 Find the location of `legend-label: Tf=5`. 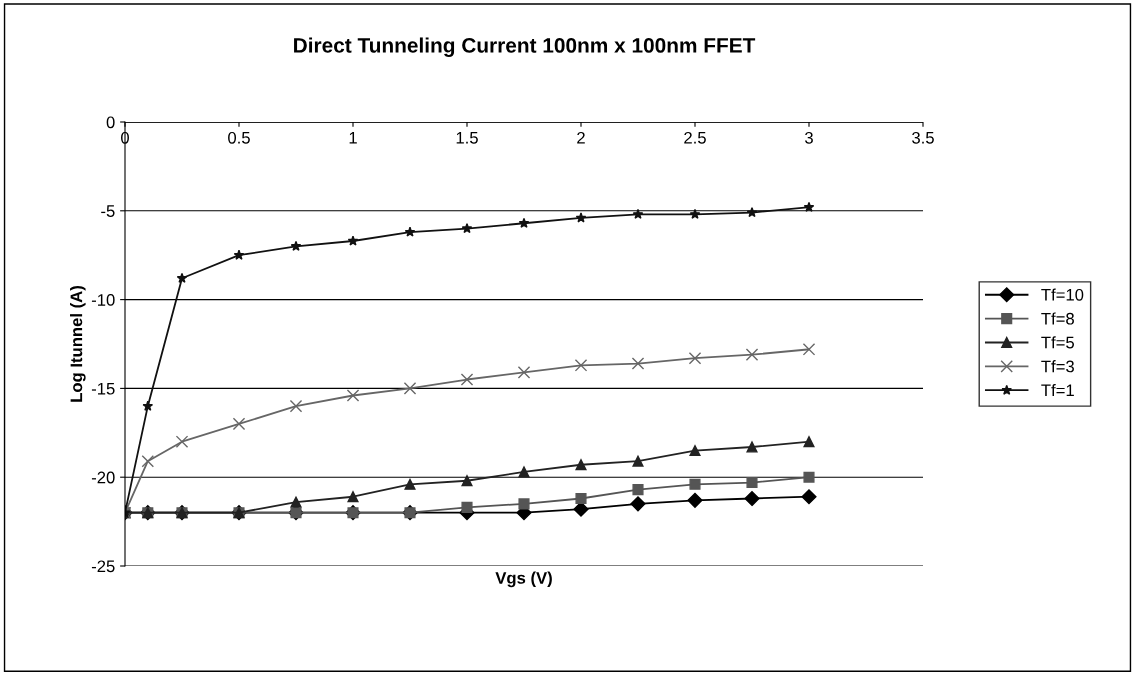

legend-label: Tf=5 is located at coordinates (1057, 342).